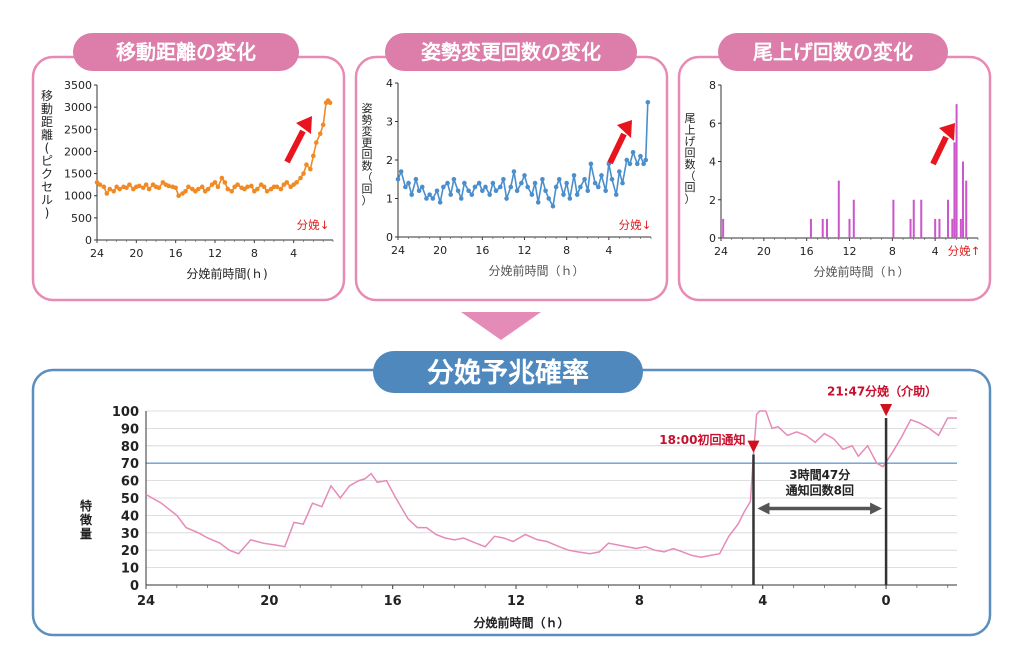 Image resolution: width=1024 pixels, height=671 pixels. Describe the element at coordinates (298, 140) in the screenshot. I see `movement-rise-arrow-icon` at that location.